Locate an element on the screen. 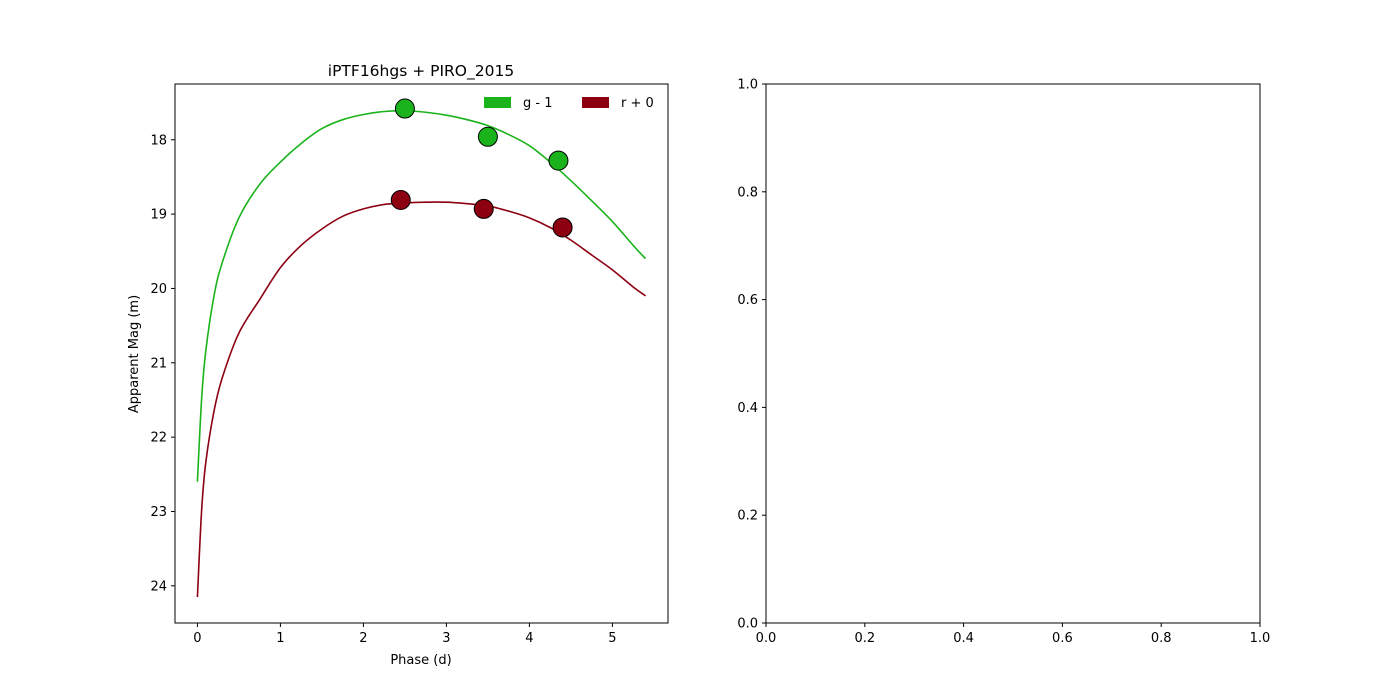  x-tick-label: 4 is located at coordinates (529, 638).